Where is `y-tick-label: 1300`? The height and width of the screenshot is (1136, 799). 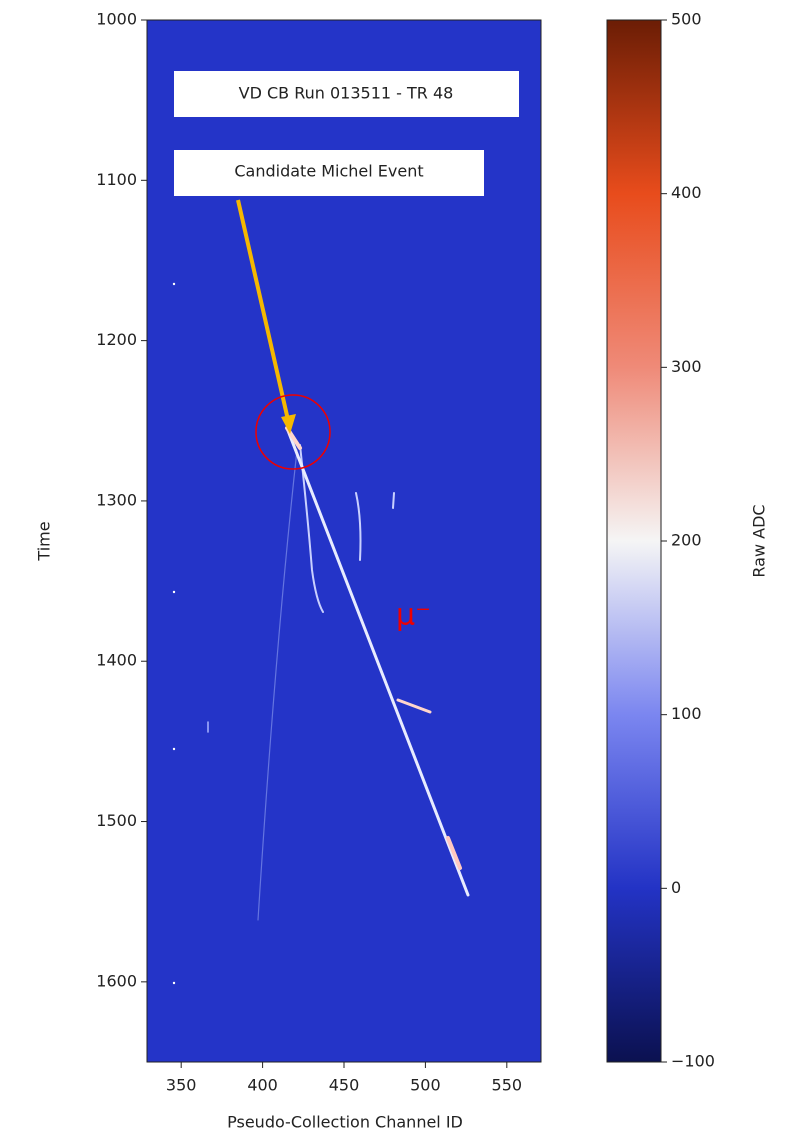 y-tick-label: 1300 is located at coordinates (116, 499).